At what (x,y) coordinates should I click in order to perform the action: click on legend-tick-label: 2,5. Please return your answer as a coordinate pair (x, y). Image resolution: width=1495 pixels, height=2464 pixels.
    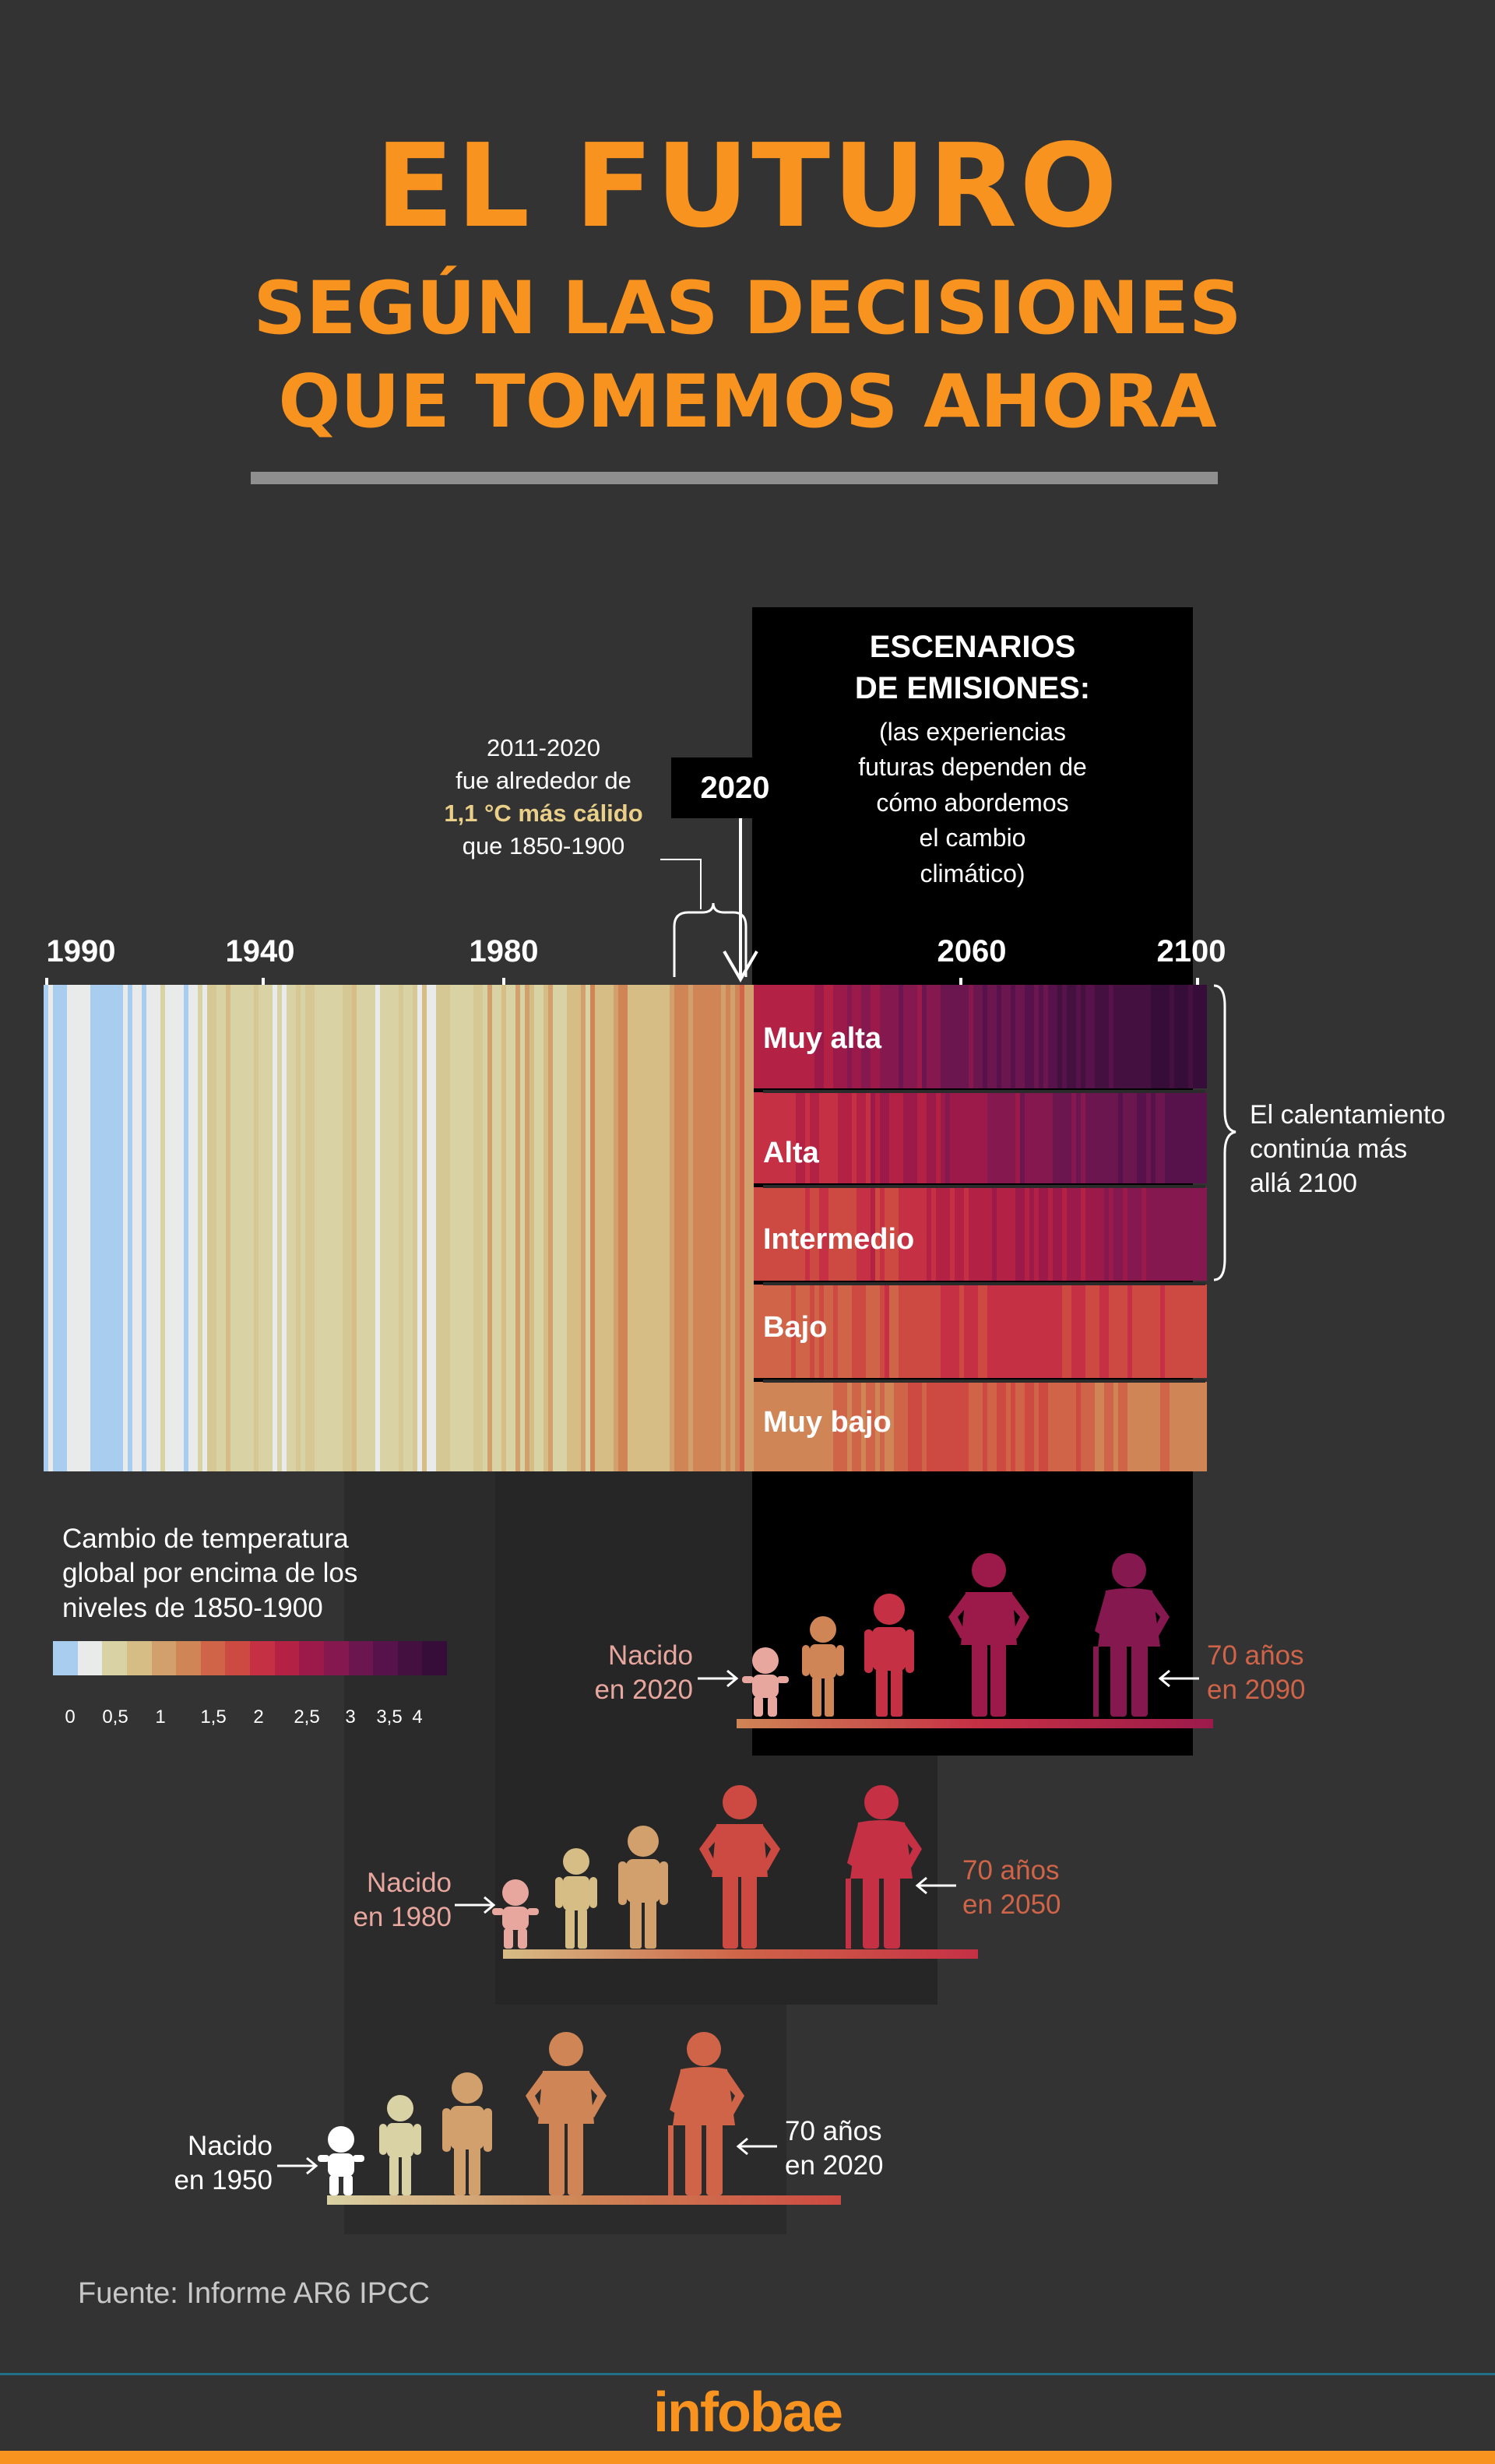
    Looking at the image, I should click on (307, 1717).